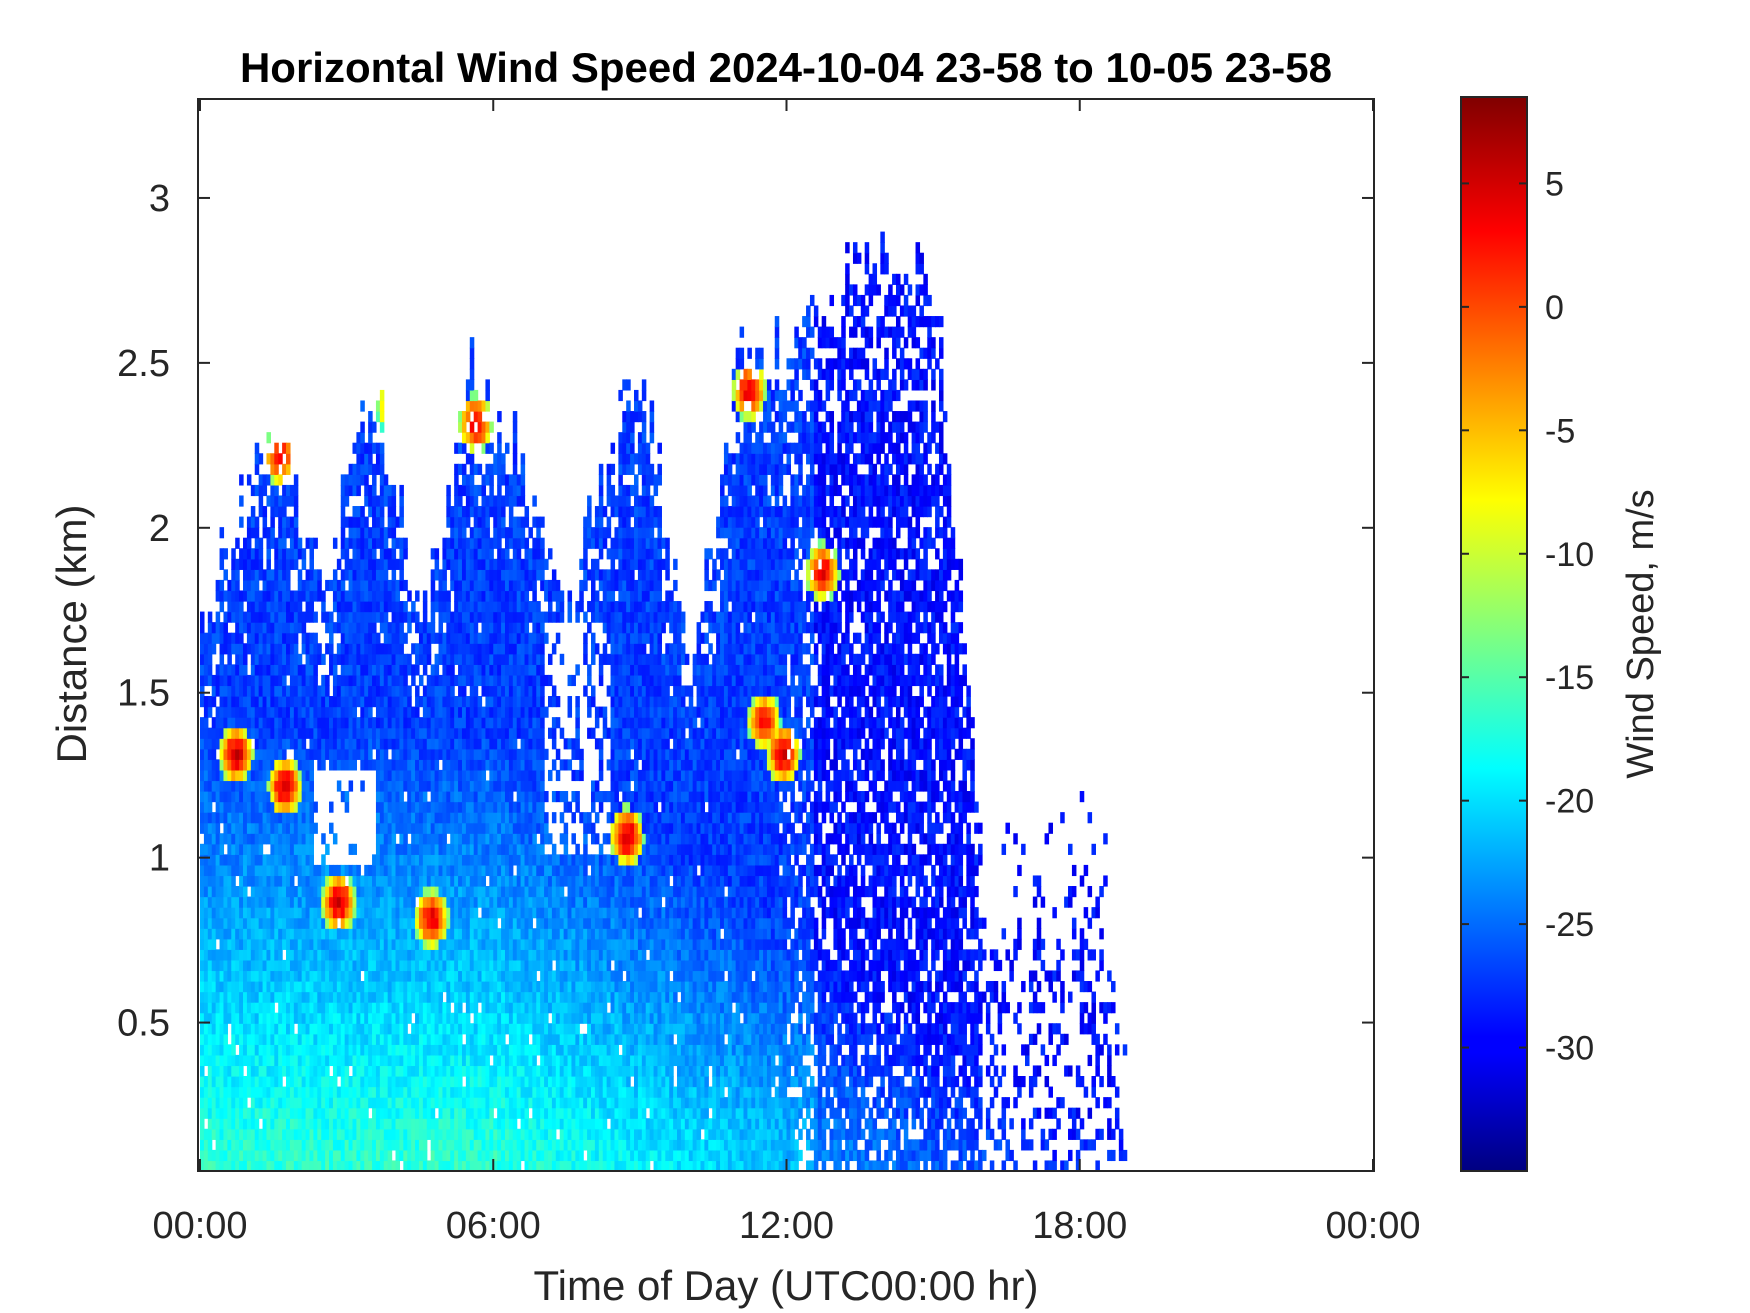 The width and height of the screenshot is (1750, 1313). What do you see at coordinates (786, 1226) in the screenshot?
I see `x-tick-label: 12:00` at bounding box center [786, 1226].